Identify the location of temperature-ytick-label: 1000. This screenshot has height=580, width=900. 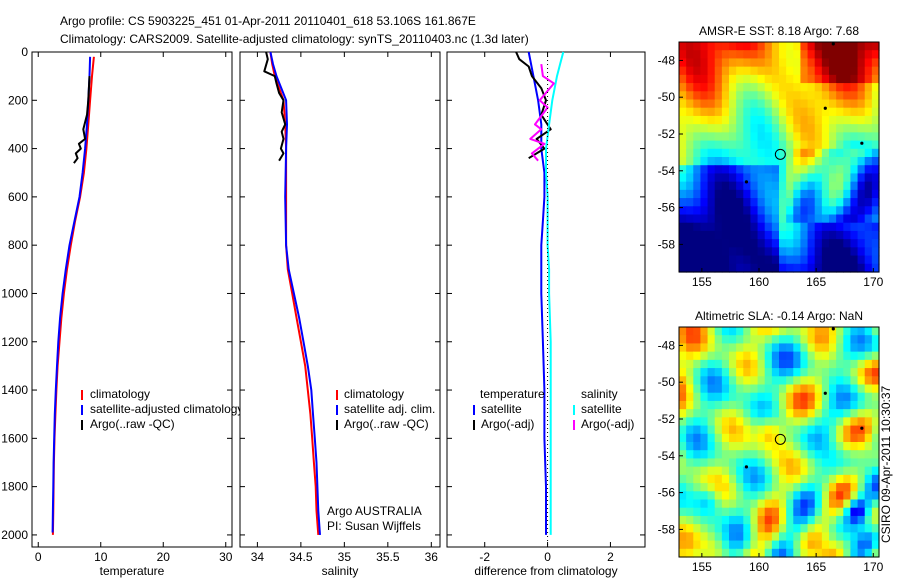
(14, 293).